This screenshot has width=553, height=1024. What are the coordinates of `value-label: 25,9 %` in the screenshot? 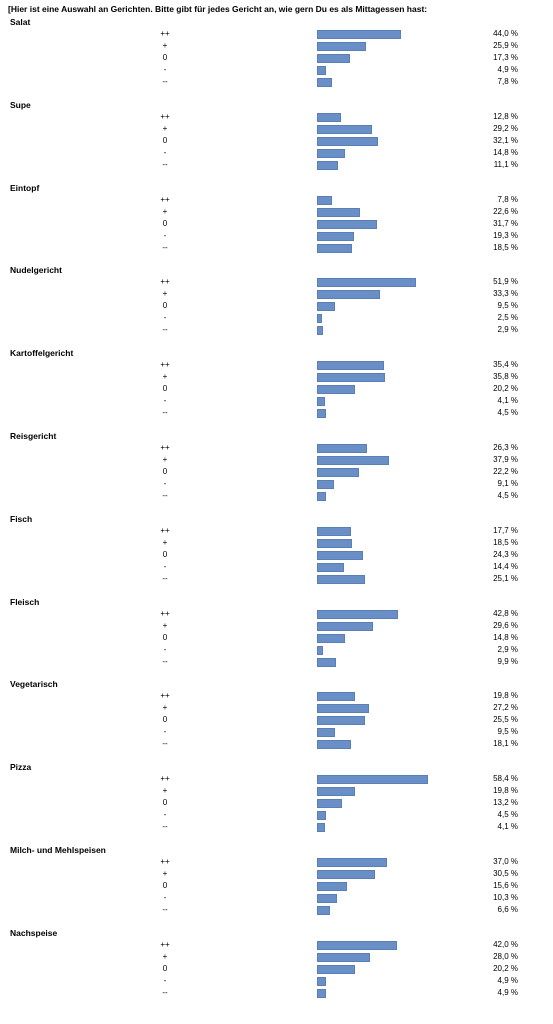 It's located at (505, 45).